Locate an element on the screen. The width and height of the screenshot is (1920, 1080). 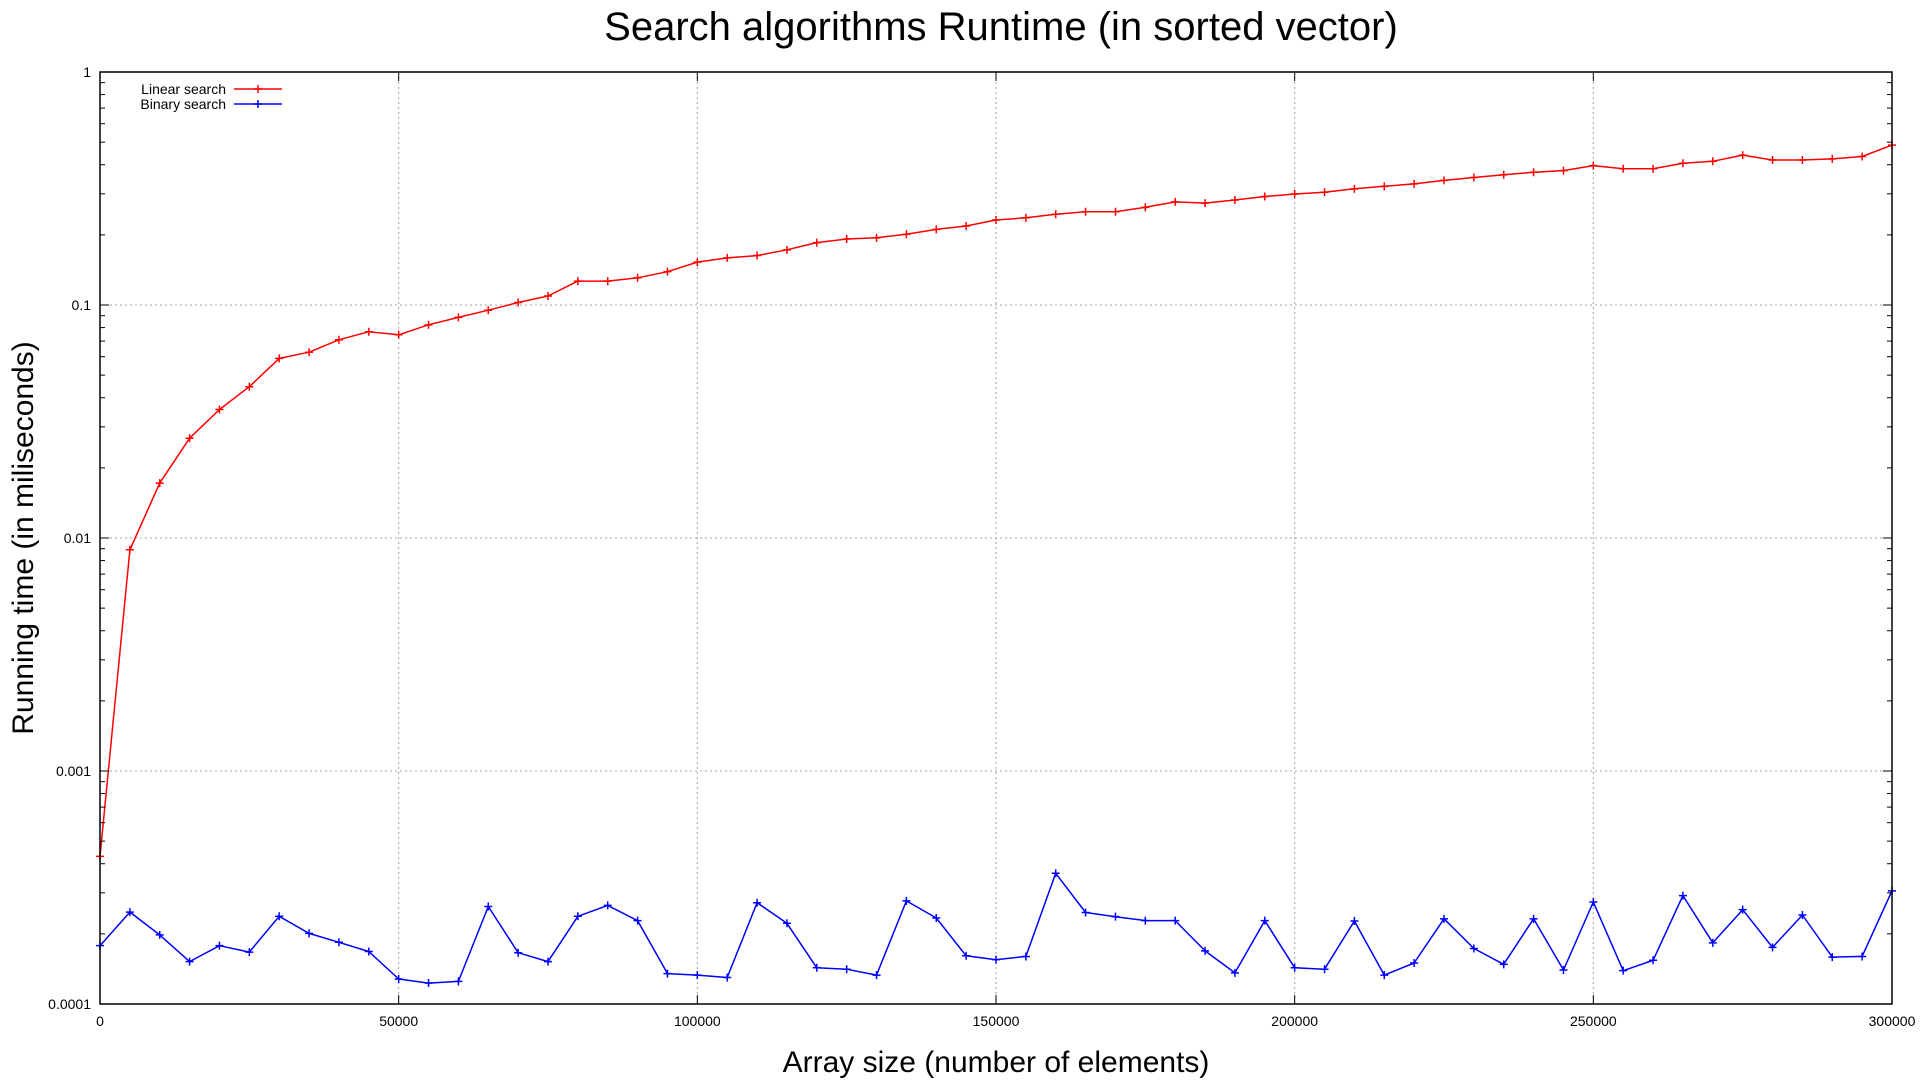
x-tick-label: 150000 is located at coordinates (996, 1021).